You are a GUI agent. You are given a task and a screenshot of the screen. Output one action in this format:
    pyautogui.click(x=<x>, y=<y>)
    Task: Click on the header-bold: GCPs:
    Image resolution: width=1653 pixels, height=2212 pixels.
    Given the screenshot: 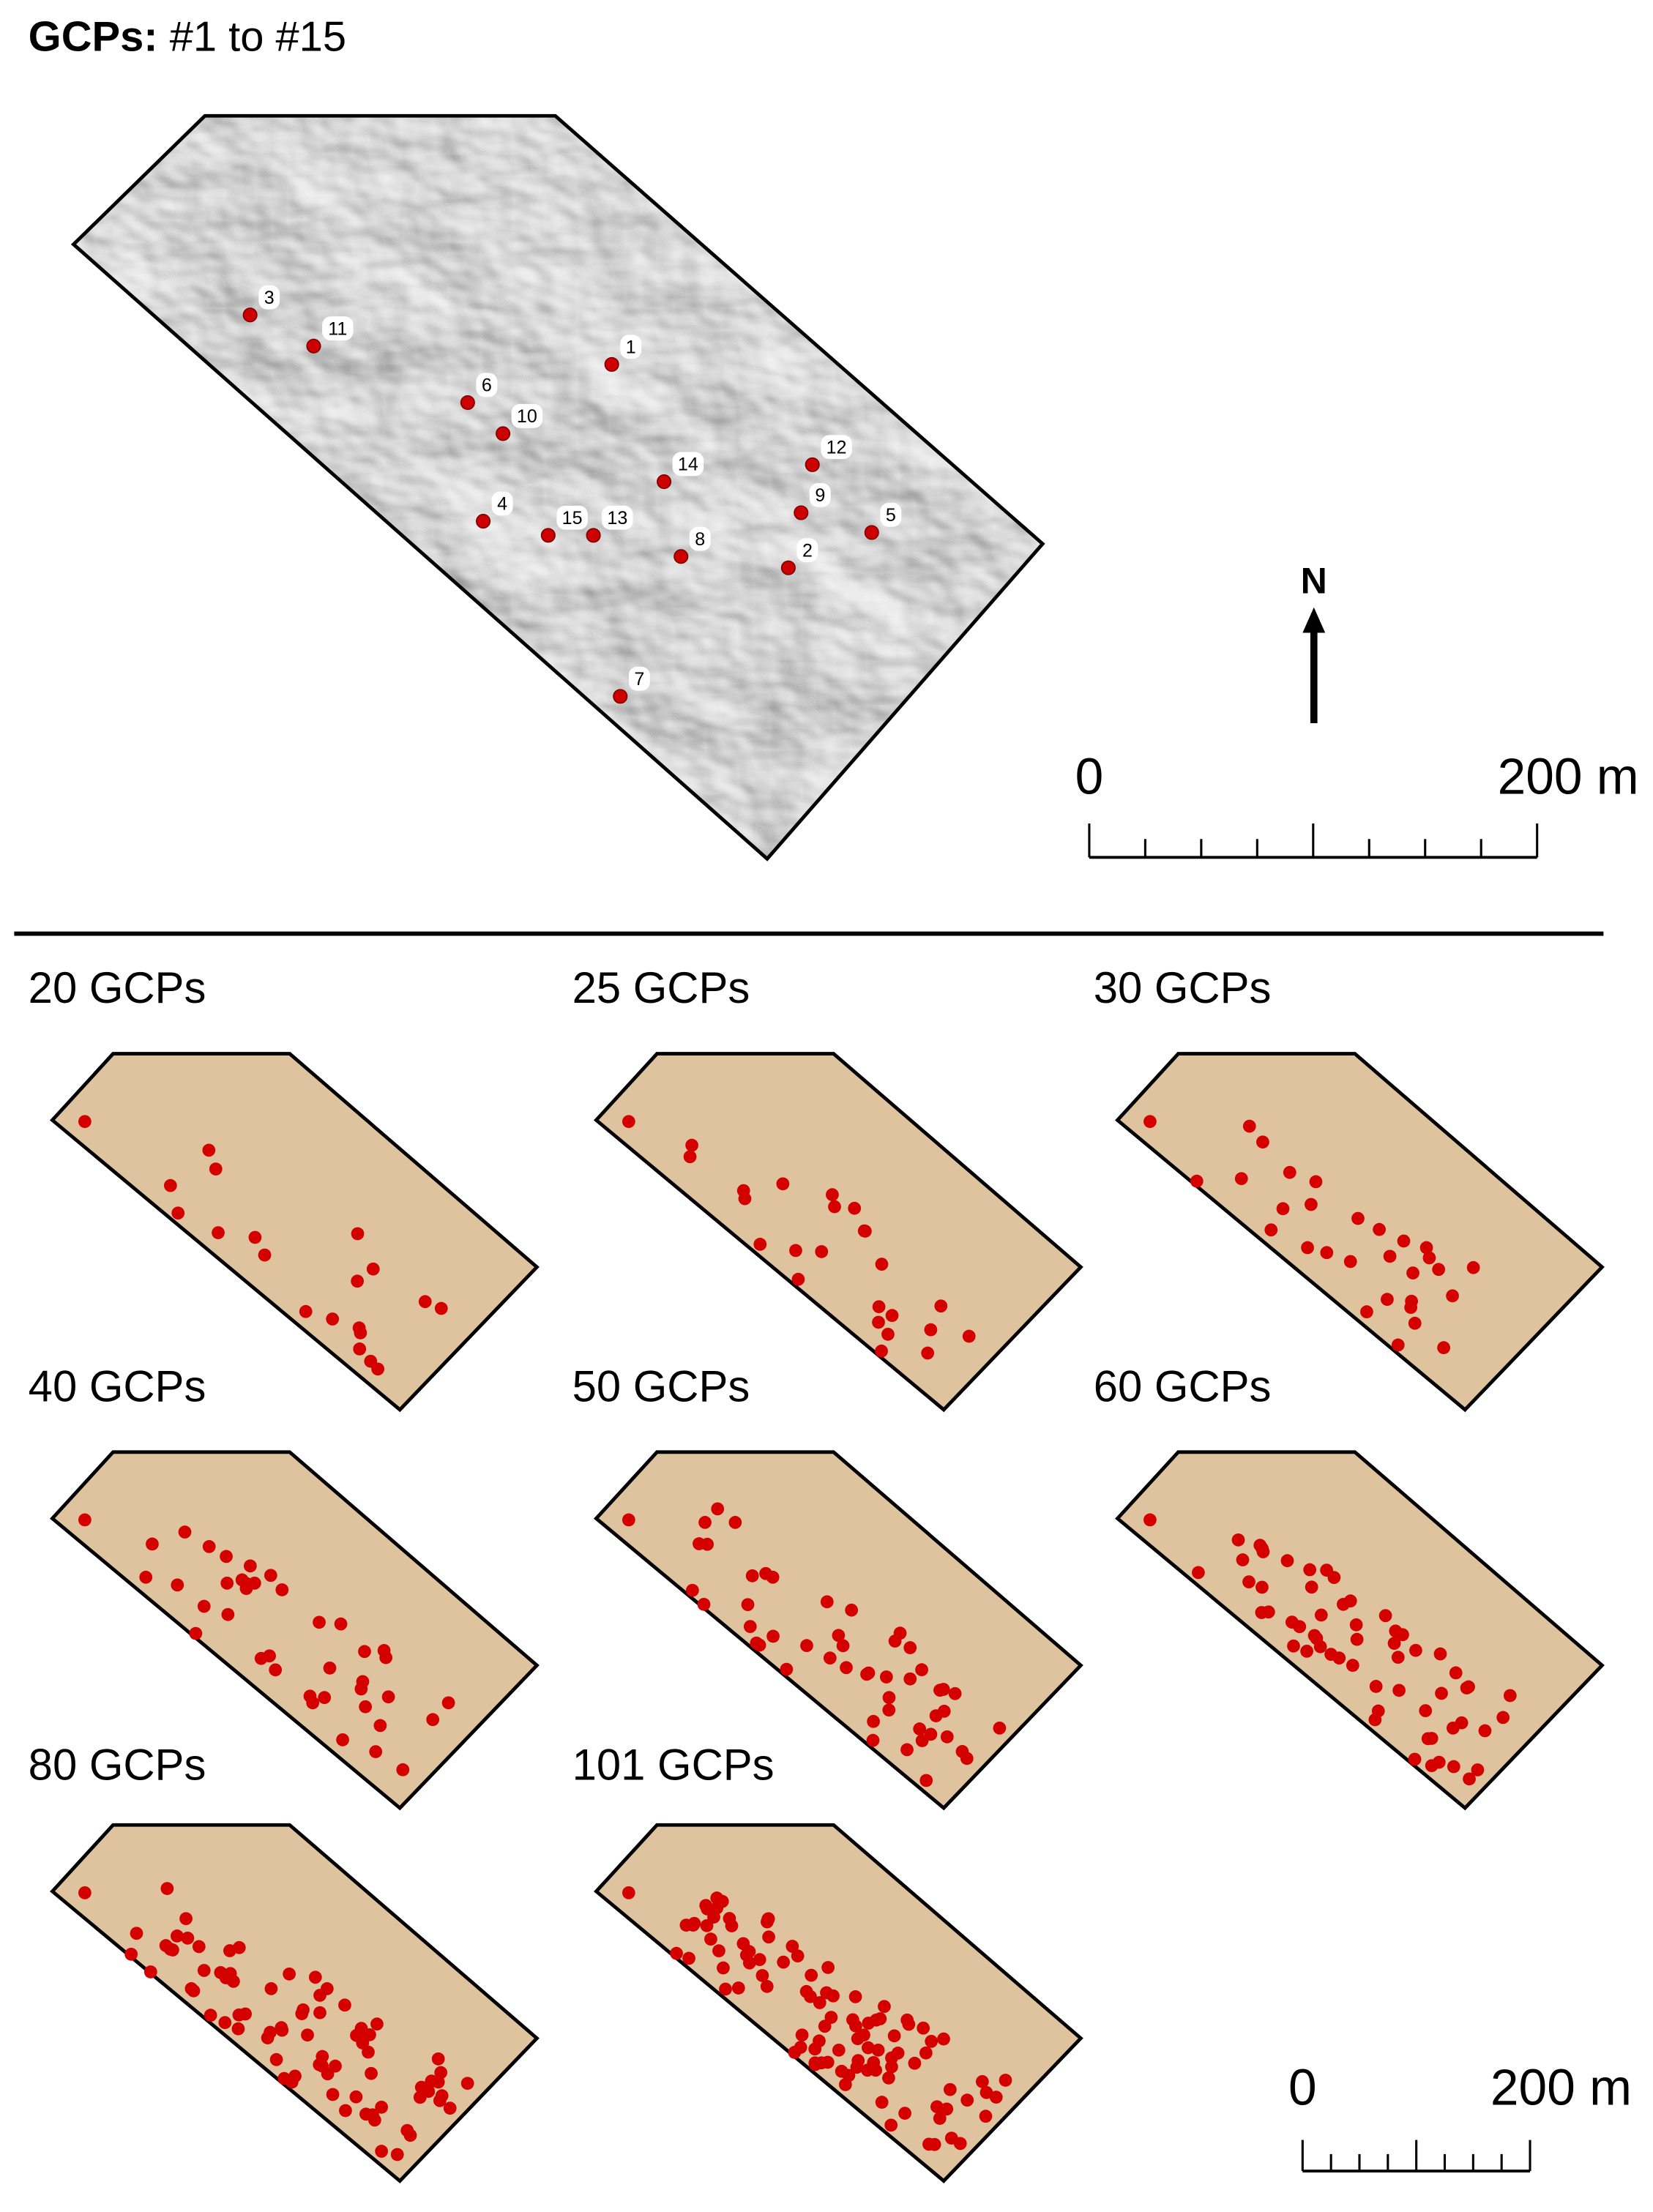 What is the action you would take?
    pyautogui.click(x=94, y=37)
    